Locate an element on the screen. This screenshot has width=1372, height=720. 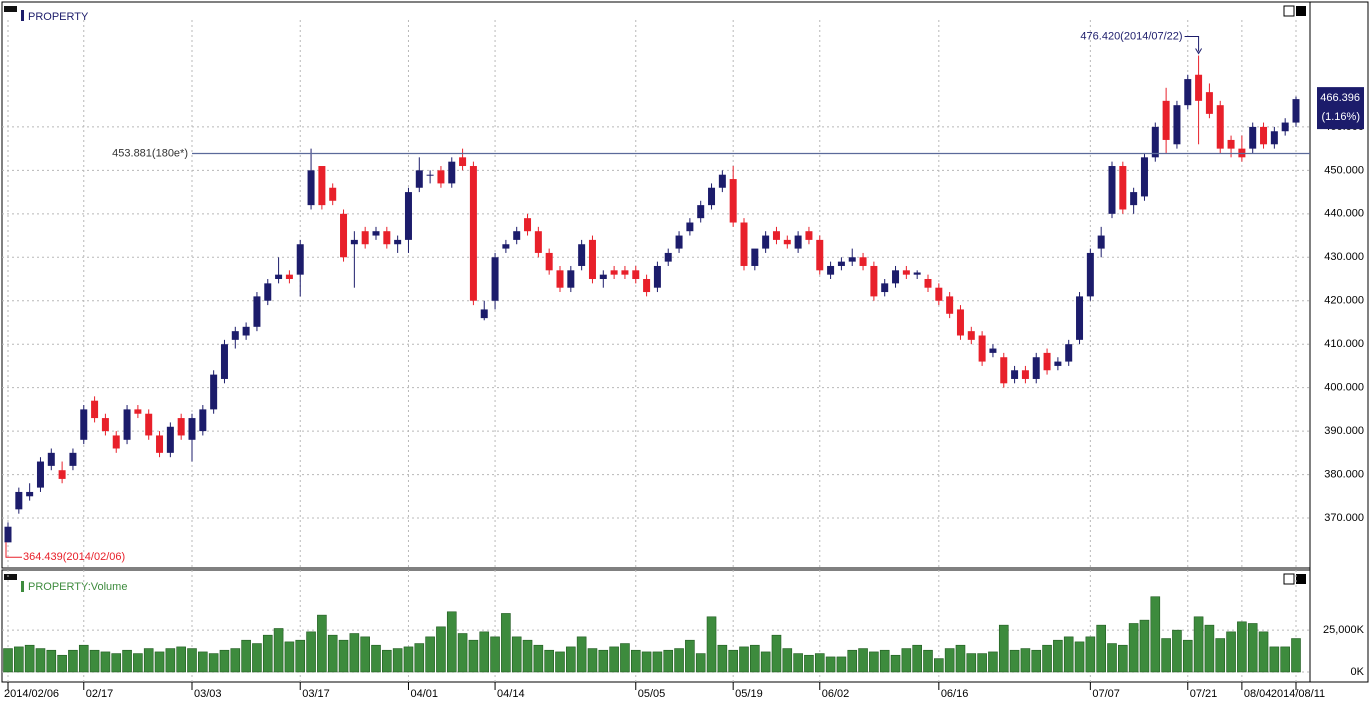
y-tick-label: 410.000 is located at coordinates (1344, 344).